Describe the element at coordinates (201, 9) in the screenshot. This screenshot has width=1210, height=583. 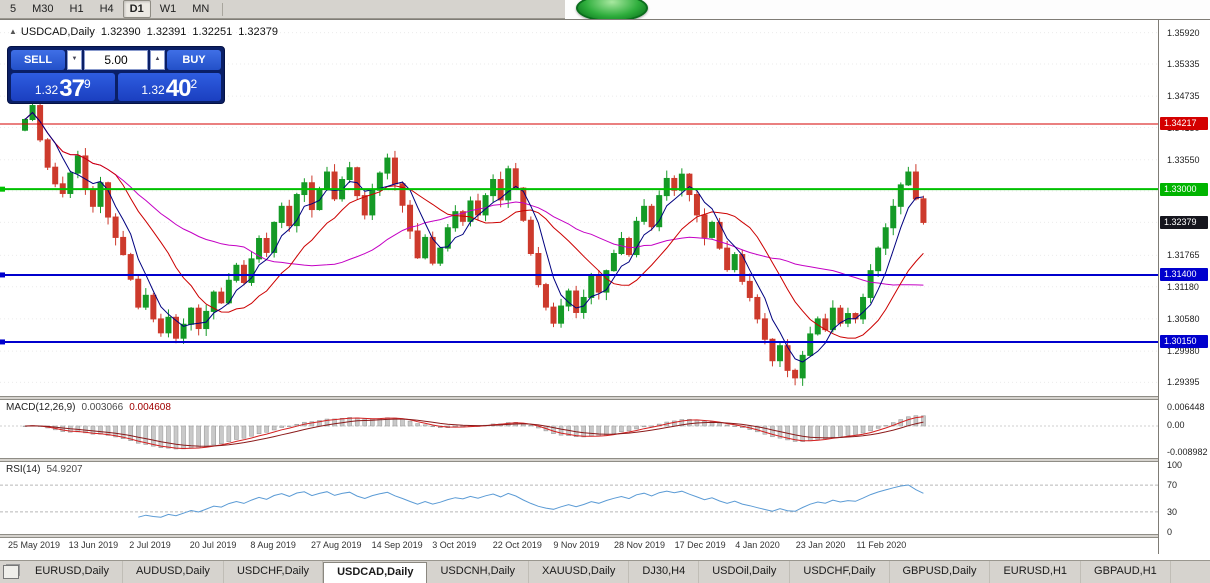
I see `timeframe-button-mn: MN` at that location.